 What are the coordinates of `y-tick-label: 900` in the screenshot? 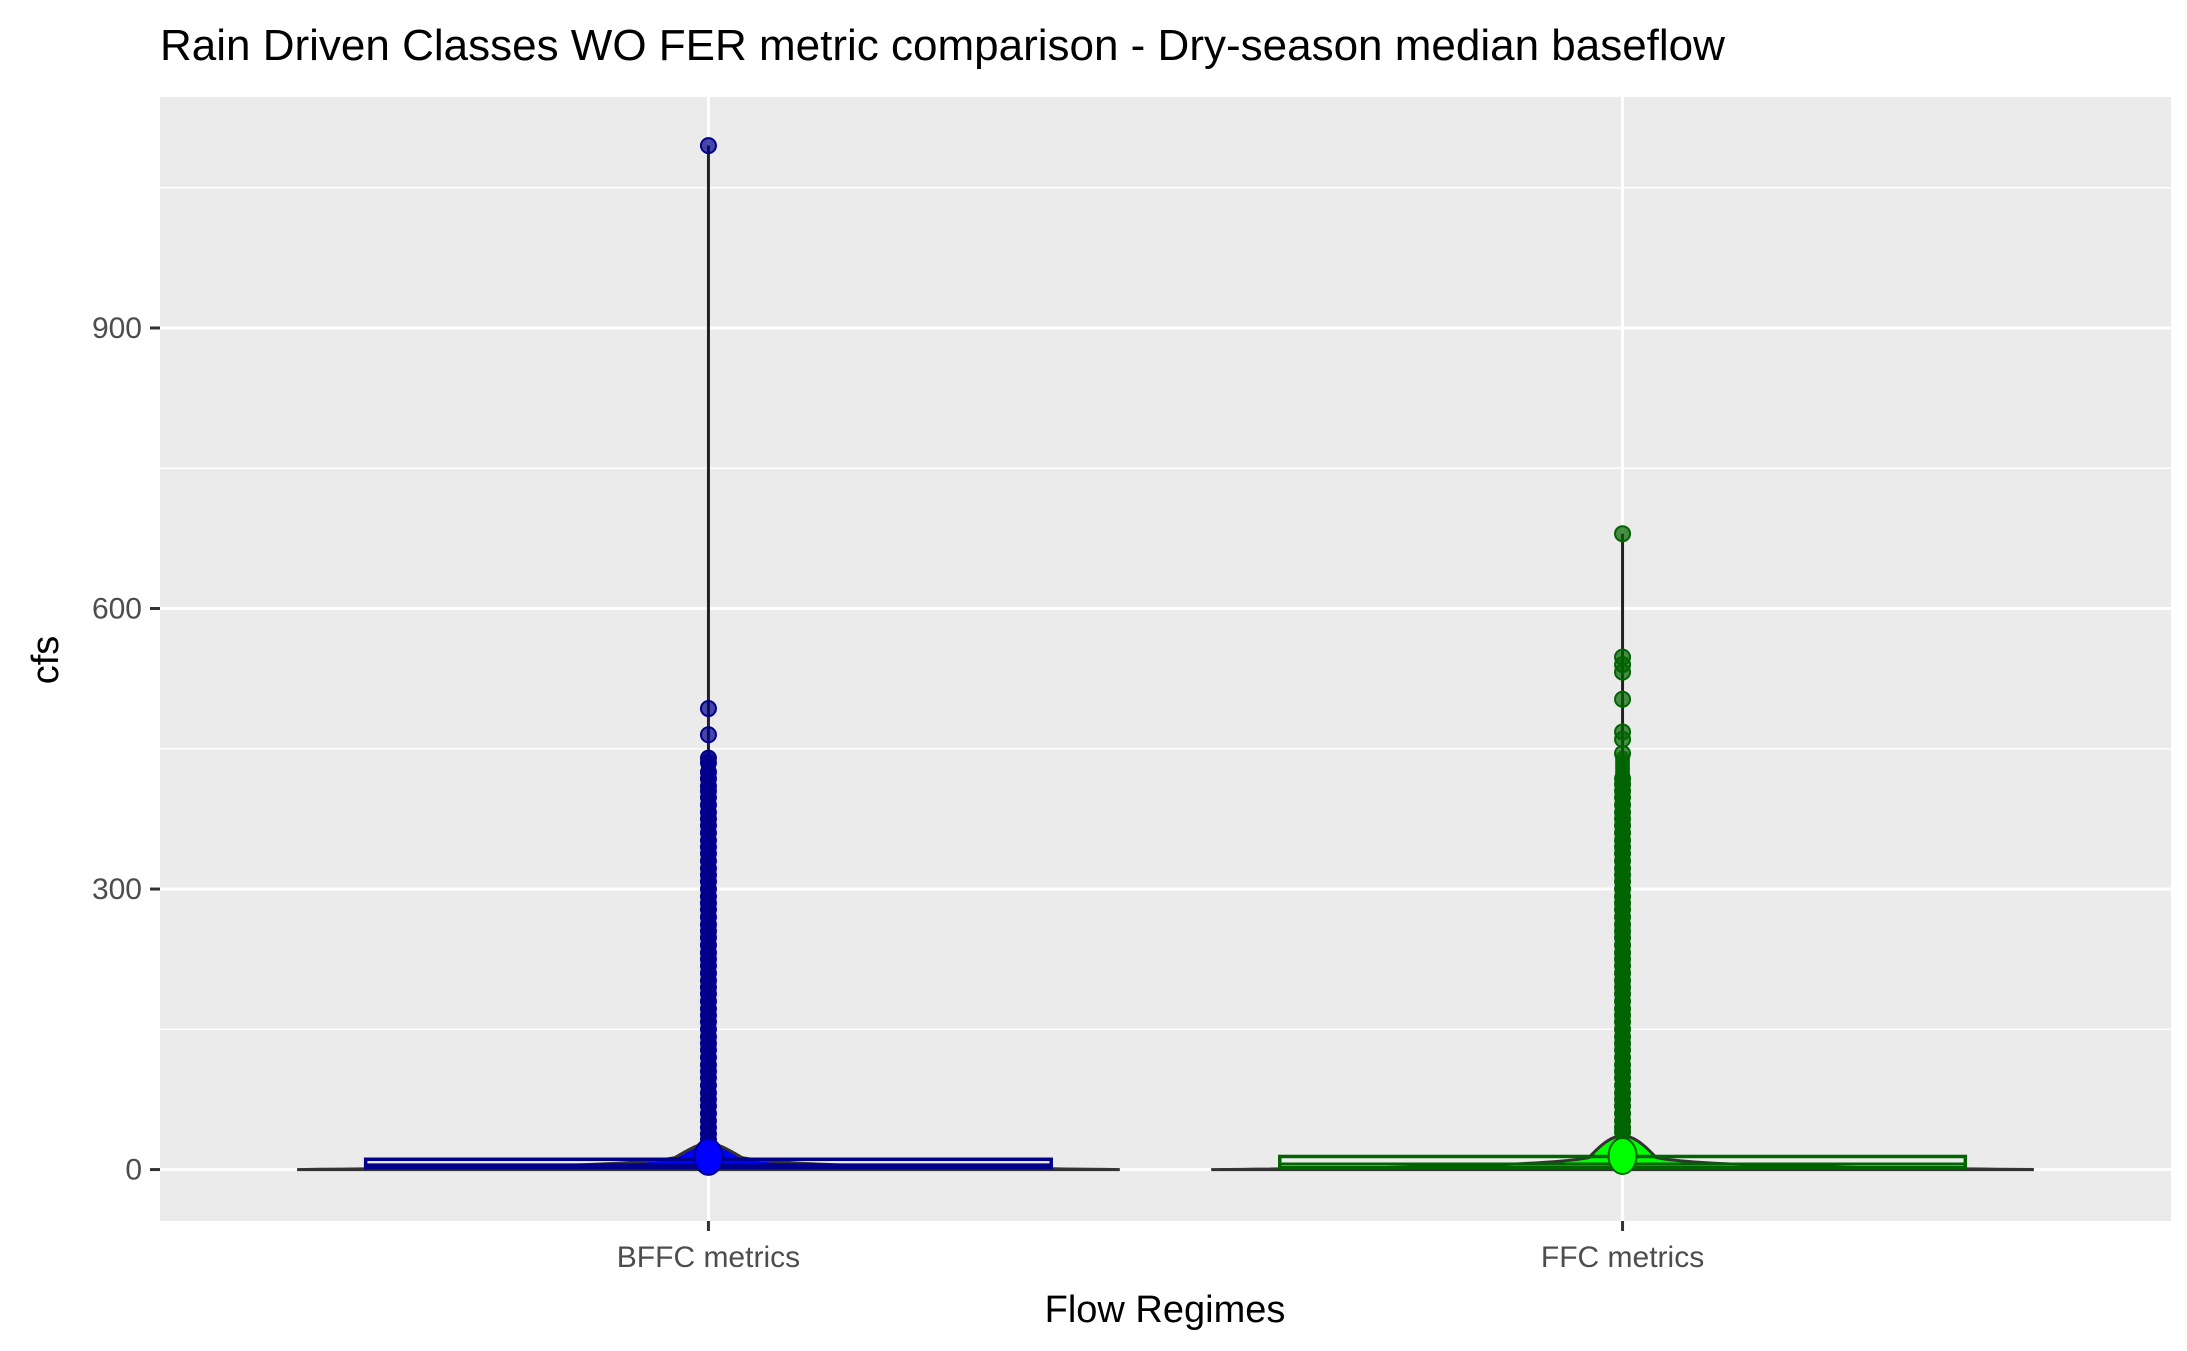 It's located at (117, 328).